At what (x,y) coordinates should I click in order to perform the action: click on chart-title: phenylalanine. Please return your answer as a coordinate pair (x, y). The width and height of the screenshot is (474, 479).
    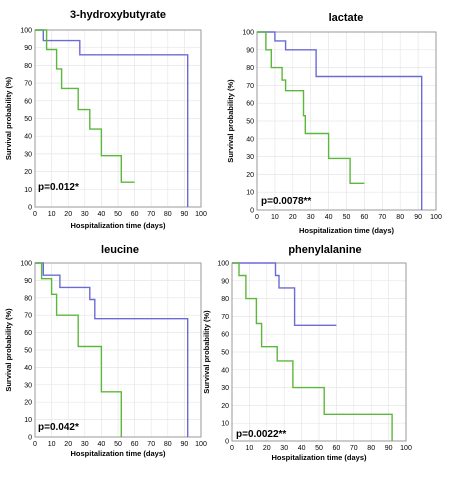
    Looking at the image, I should click on (324, 250).